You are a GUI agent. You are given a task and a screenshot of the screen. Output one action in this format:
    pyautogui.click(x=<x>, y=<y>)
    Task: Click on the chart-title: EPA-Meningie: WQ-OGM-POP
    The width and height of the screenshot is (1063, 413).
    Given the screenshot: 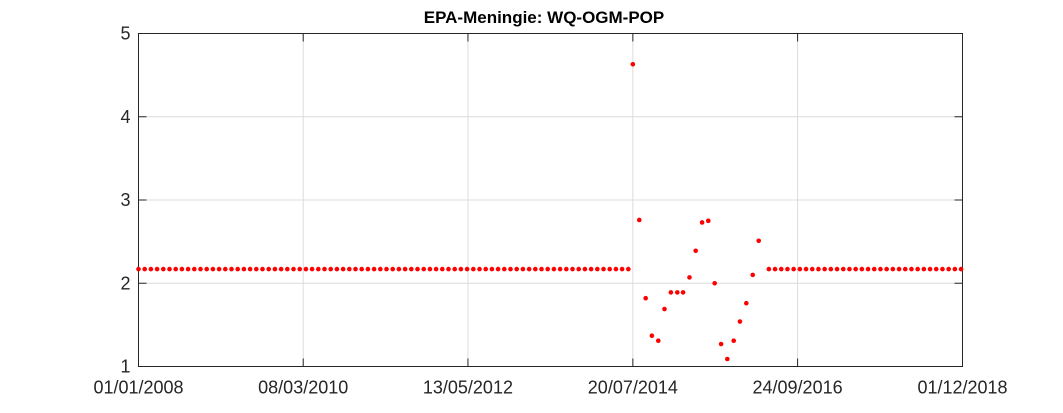 What is the action you would take?
    pyautogui.click(x=544, y=17)
    